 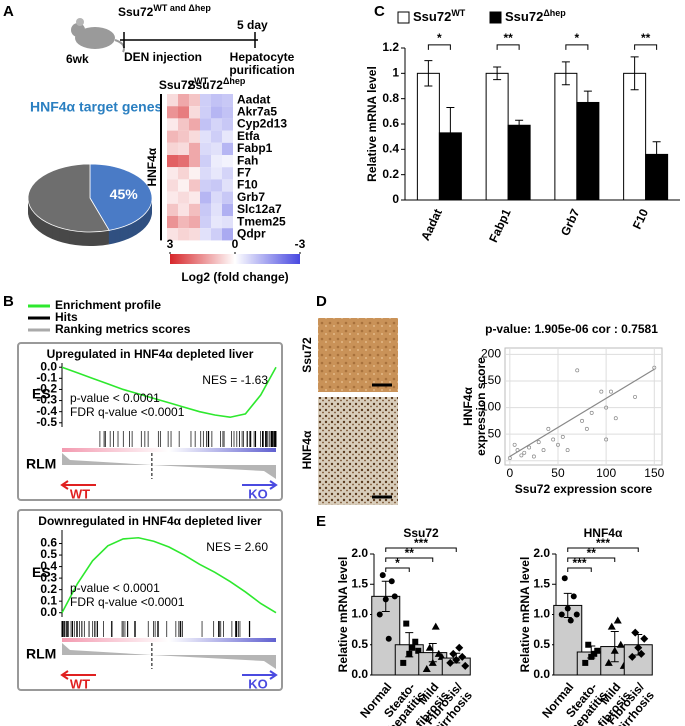 What do you see at coordinates (439, 16) in the screenshot?
I see `legend-label: Ssu72WT` at bounding box center [439, 16].